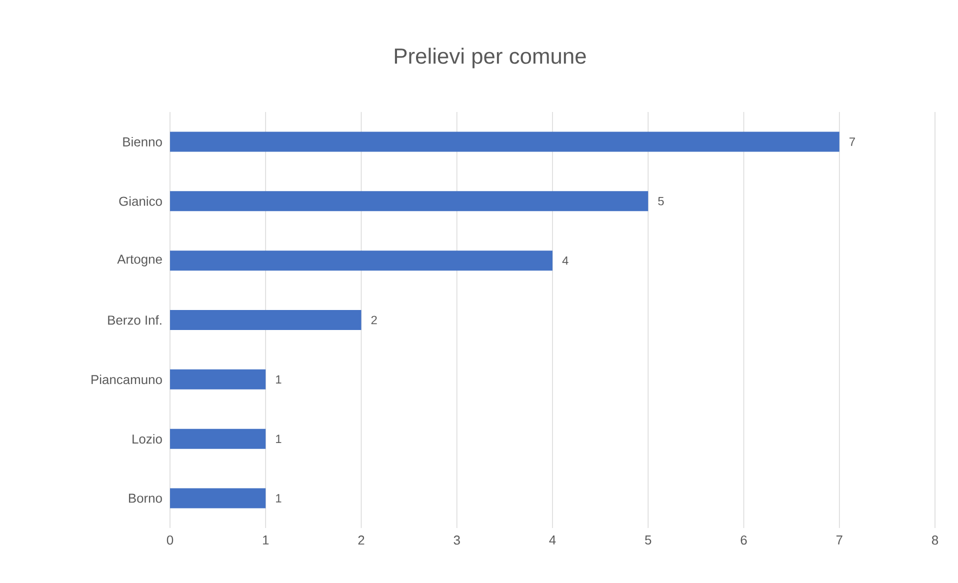  What do you see at coordinates (139, 260) in the screenshot?
I see `y-tick-label: Artogne` at bounding box center [139, 260].